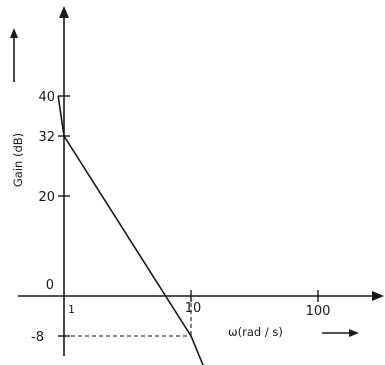  What do you see at coordinates (18, 160) in the screenshot?
I see `y-axis-label: Gain (dB)` at bounding box center [18, 160].